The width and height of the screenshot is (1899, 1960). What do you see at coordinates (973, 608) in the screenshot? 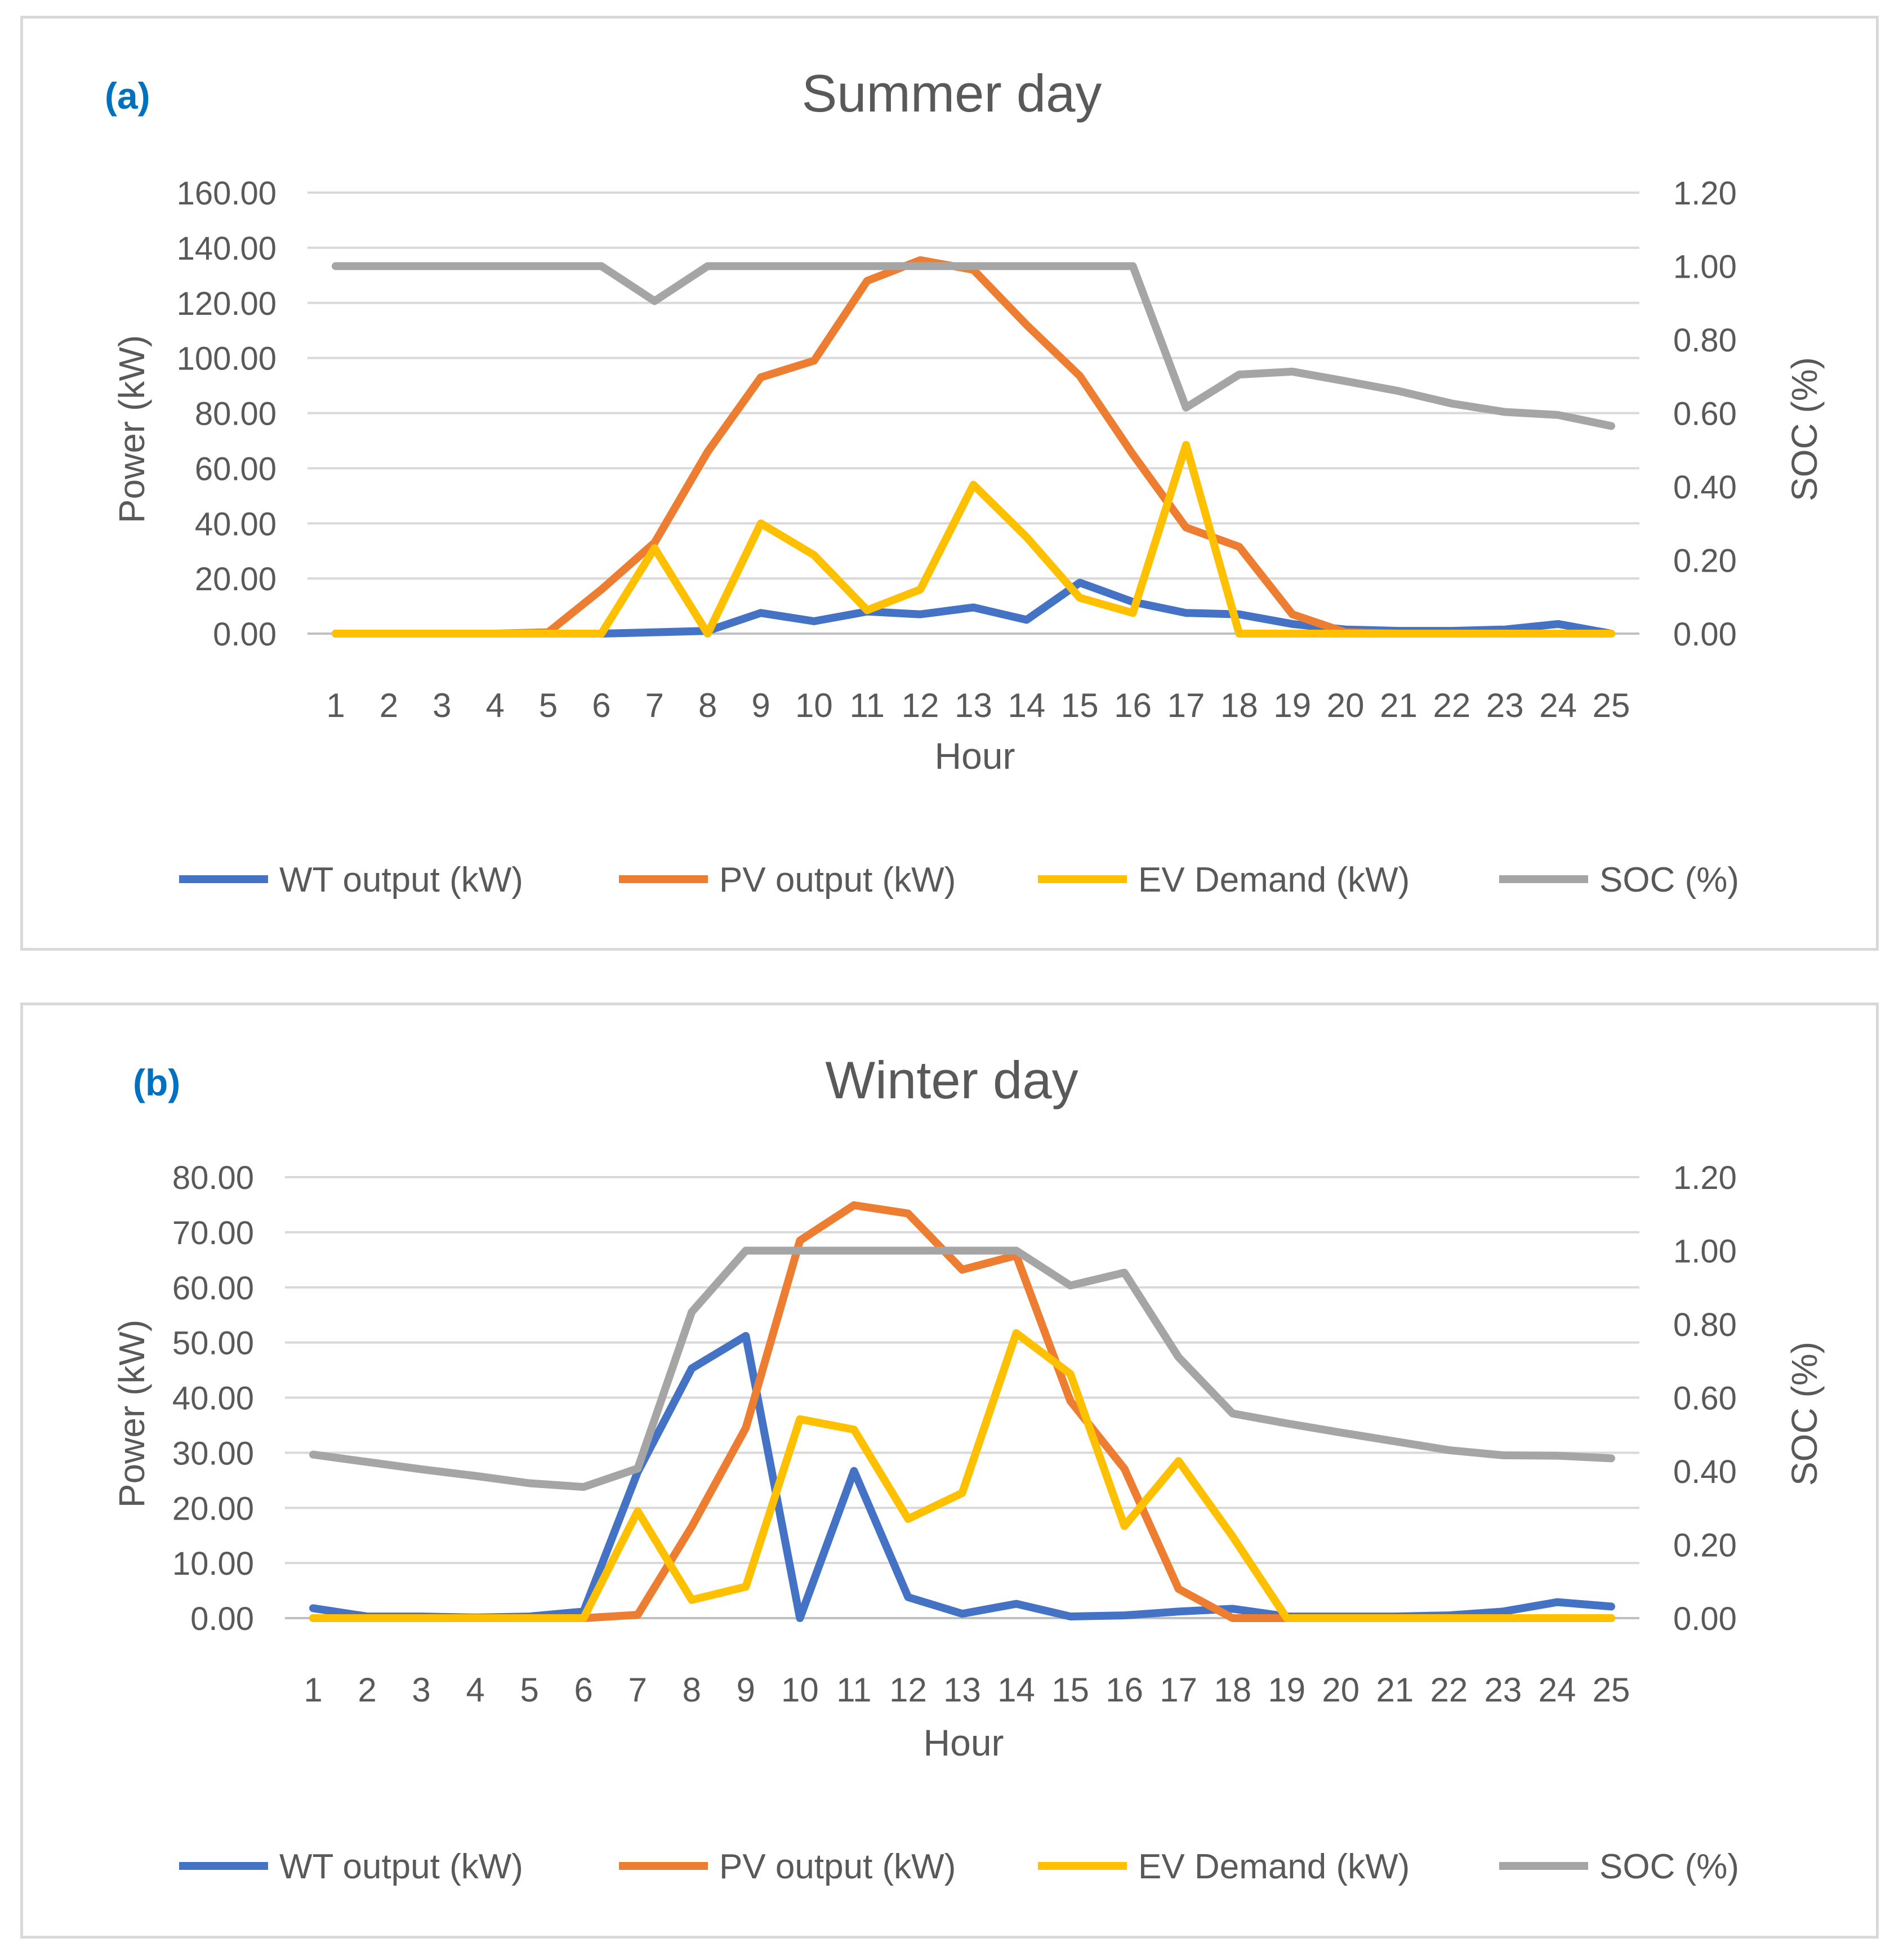
I see `series-line-wt` at bounding box center [973, 608].